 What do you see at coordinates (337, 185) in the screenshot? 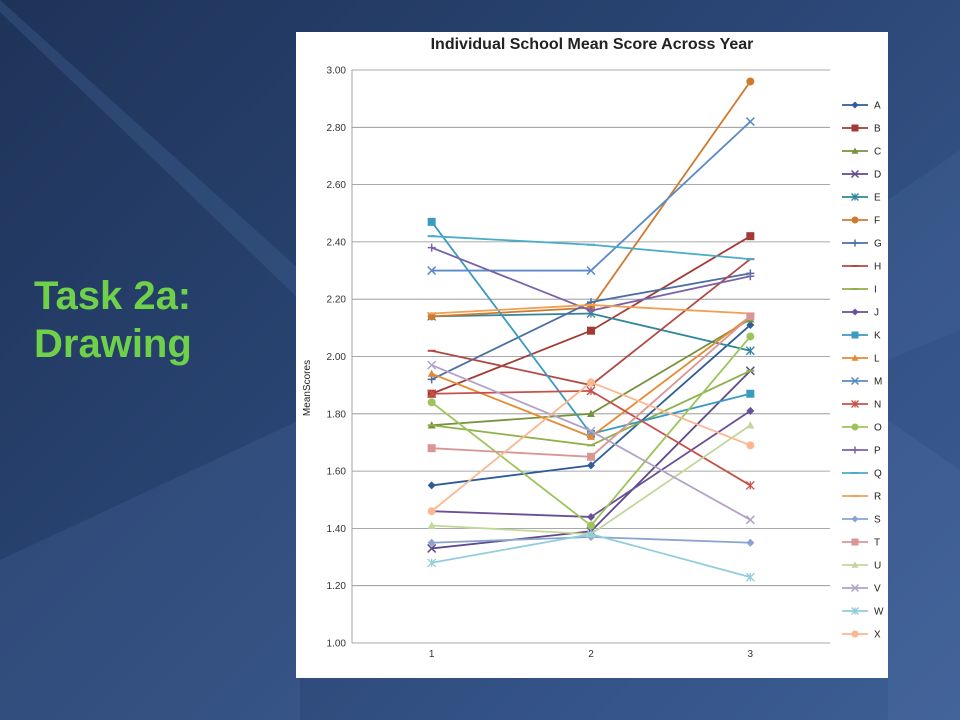
I see `y-tick-label: 2.60` at bounding box center [337, 185].